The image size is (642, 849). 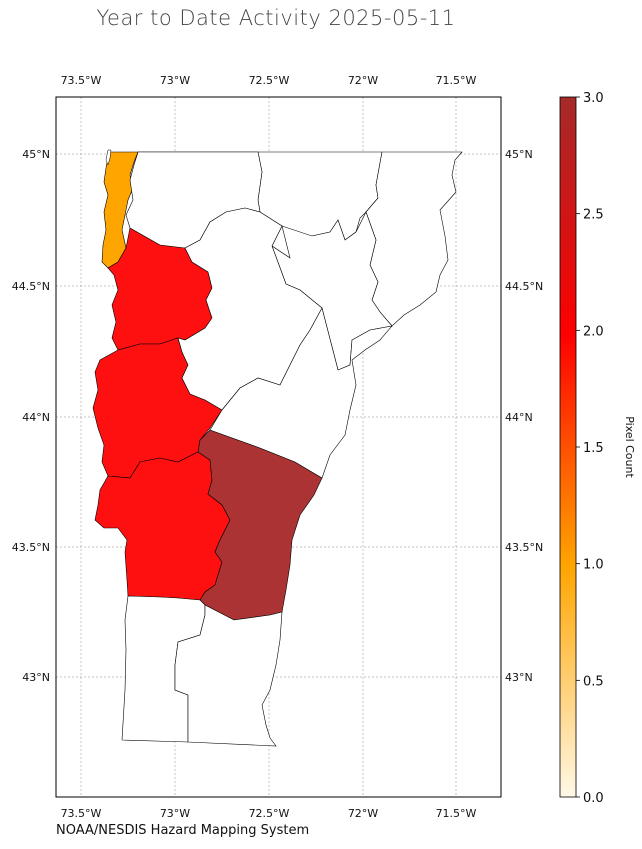 What do you see at coordinates (414, 239) in the screenshot?
I see `county-essex` at bounding box center [414, 239].